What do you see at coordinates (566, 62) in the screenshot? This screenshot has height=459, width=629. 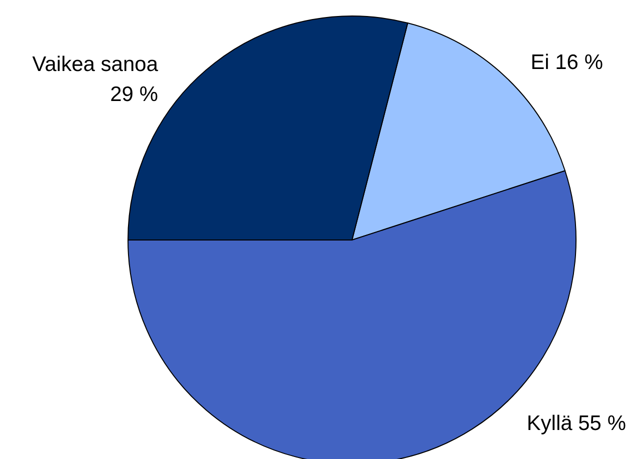 I see `slice-label: Ei 16 %` at bounding box center [566, 62].